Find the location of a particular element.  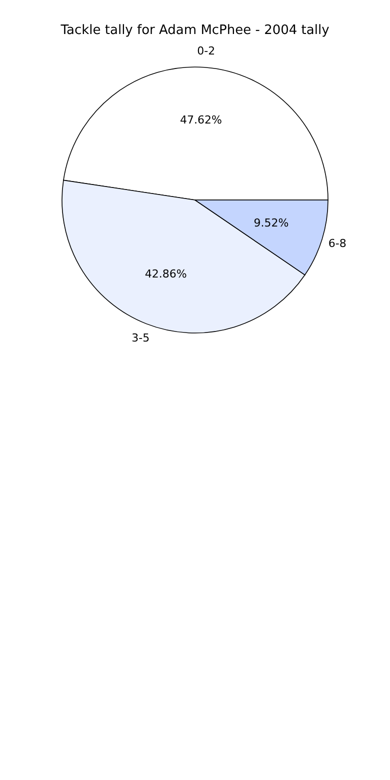

data-label: 9.52% is located at coordinates (271, 223).